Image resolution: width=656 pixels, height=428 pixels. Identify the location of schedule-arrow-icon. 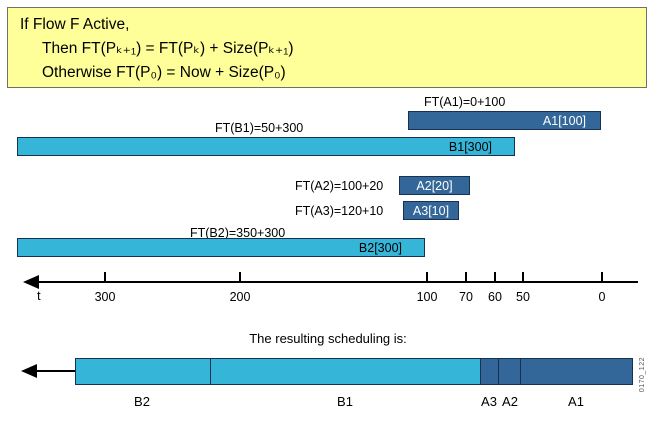
(29, 371).